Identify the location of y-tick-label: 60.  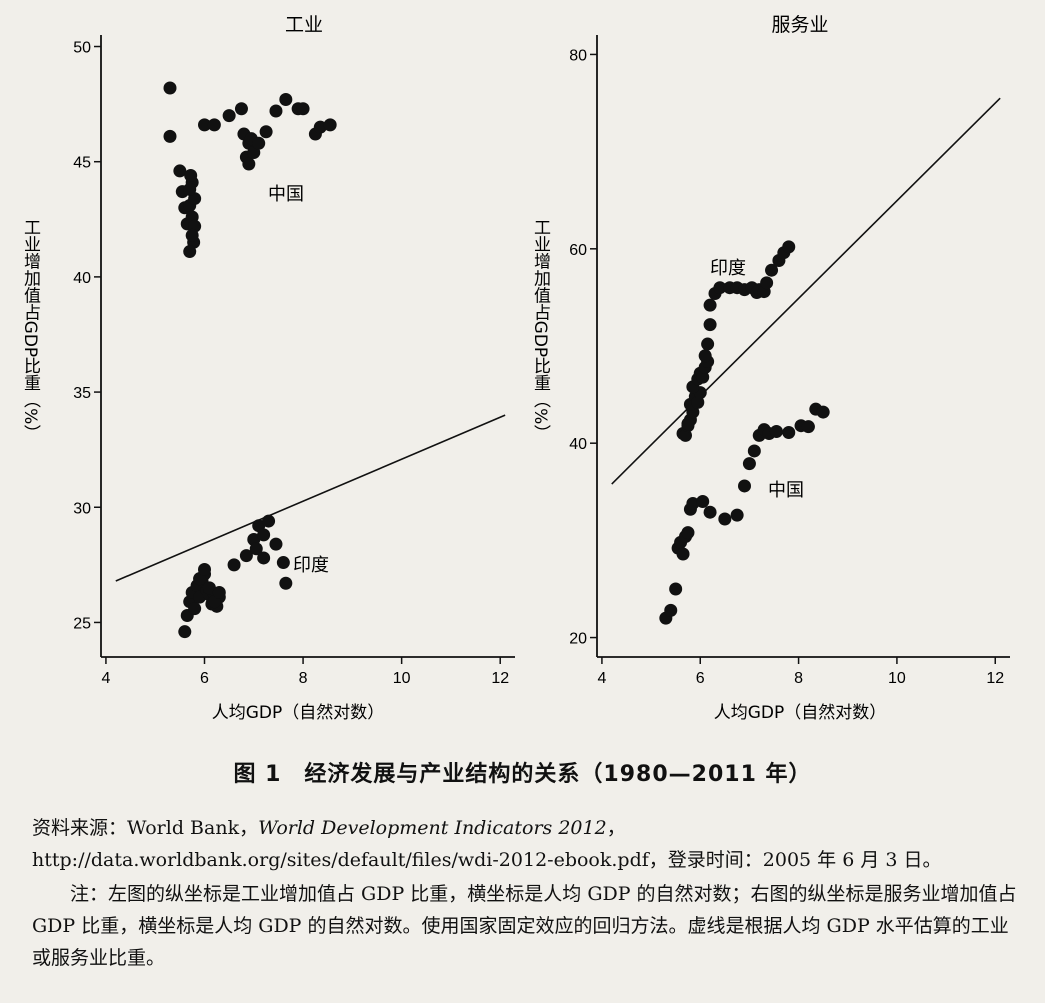
(578, 250).